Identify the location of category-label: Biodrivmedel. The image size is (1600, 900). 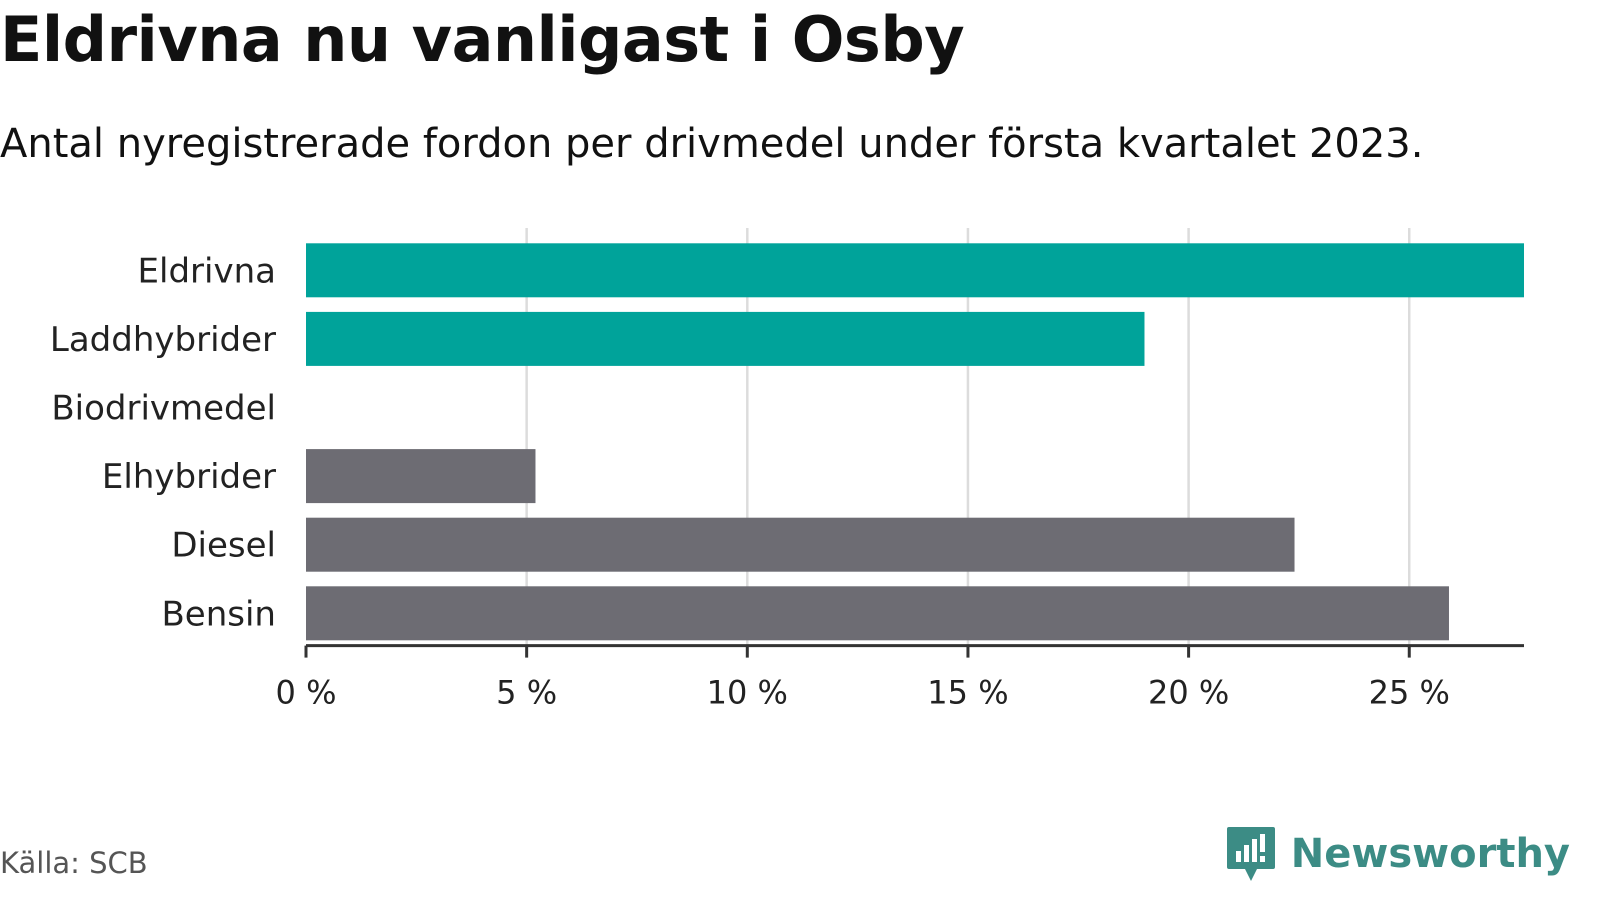
(163, 409).